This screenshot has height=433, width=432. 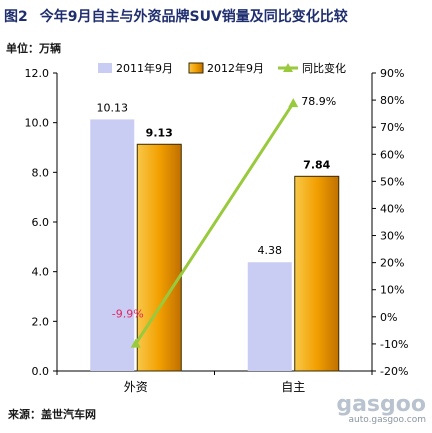 I want to click on y-right-tick-label: 70%, so click(x=392, y=127).